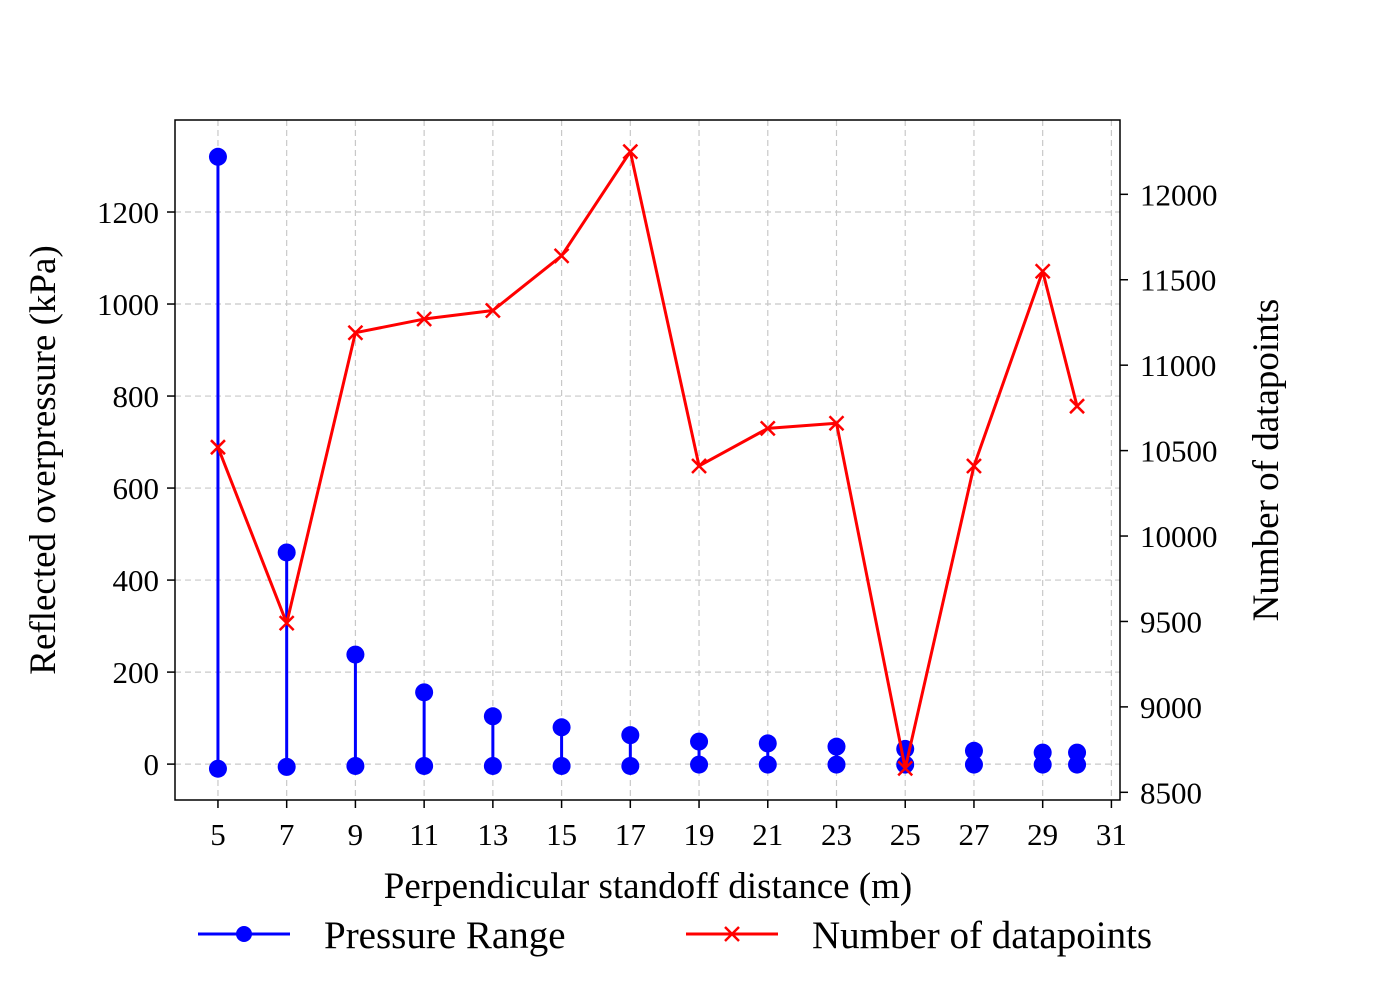  What do you see at coordinates (1042, 834) in the screenshot?
I see `x-tick-label: 29` at bounding box center [1042, 834].